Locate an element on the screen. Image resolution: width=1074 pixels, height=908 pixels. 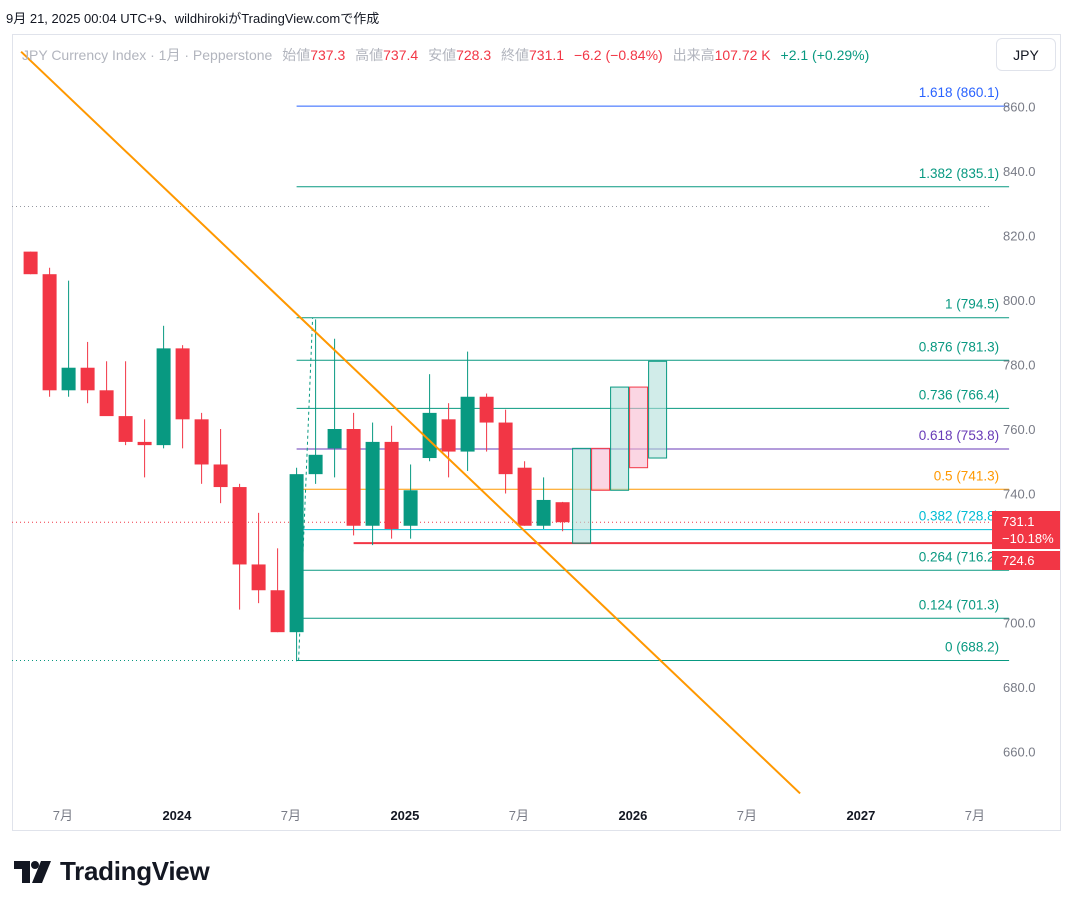
fib-level-label: 1.382 (835.1) is located at coordinates (959, 173).